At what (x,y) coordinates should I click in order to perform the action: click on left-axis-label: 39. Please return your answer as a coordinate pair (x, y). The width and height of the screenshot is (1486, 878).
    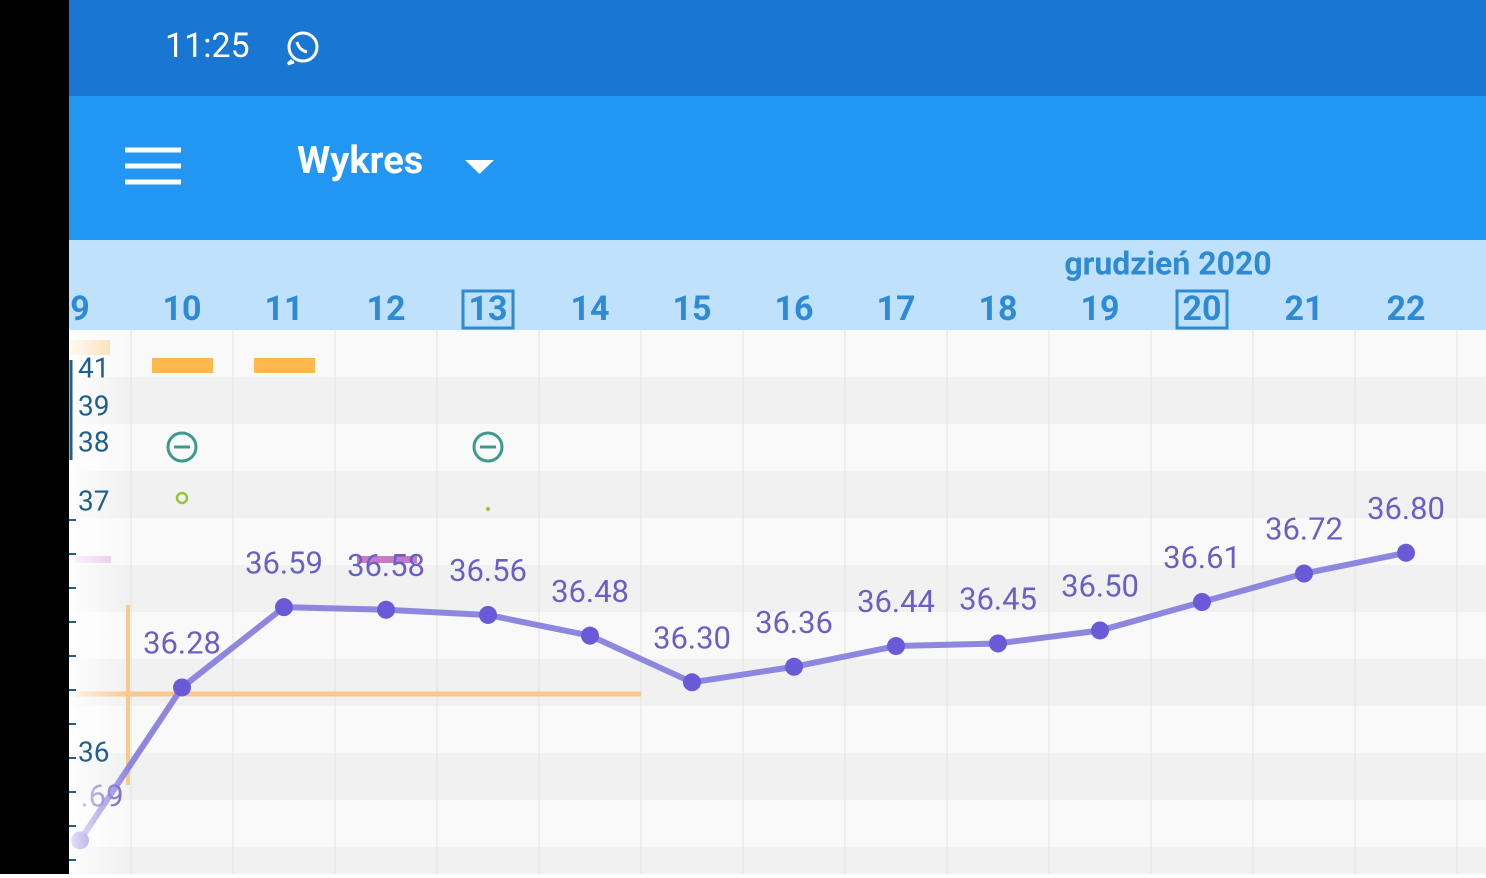
    Looking at the image, I should click on (93, 405).